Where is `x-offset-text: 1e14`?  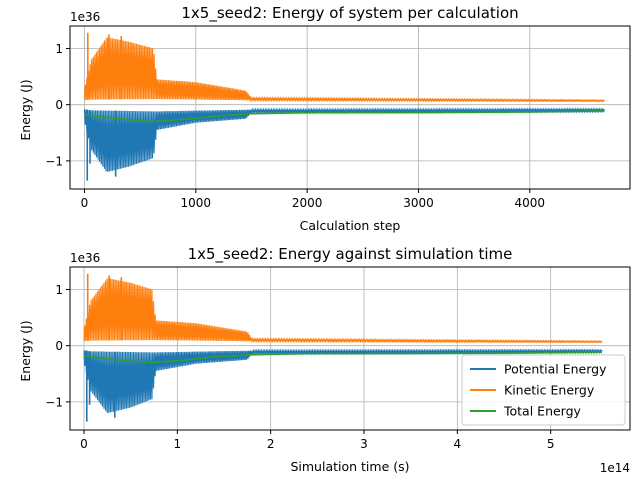
x-offset-text: 1e14 is located at coordinates (615, 468).